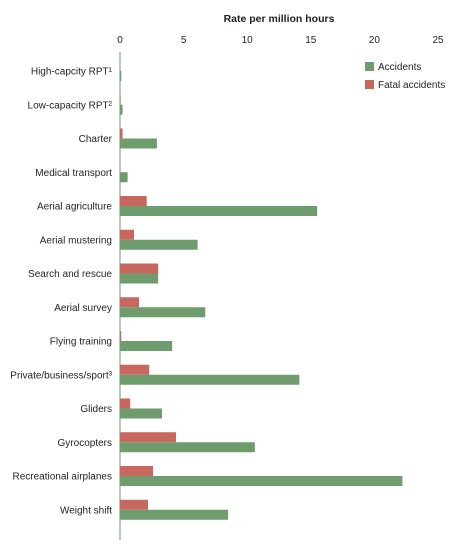 The image size is (451, 551). Describe the element at coordinates (369, 84) in the screenshot. I see `legend-swatch-fatal-accidents` at that location.